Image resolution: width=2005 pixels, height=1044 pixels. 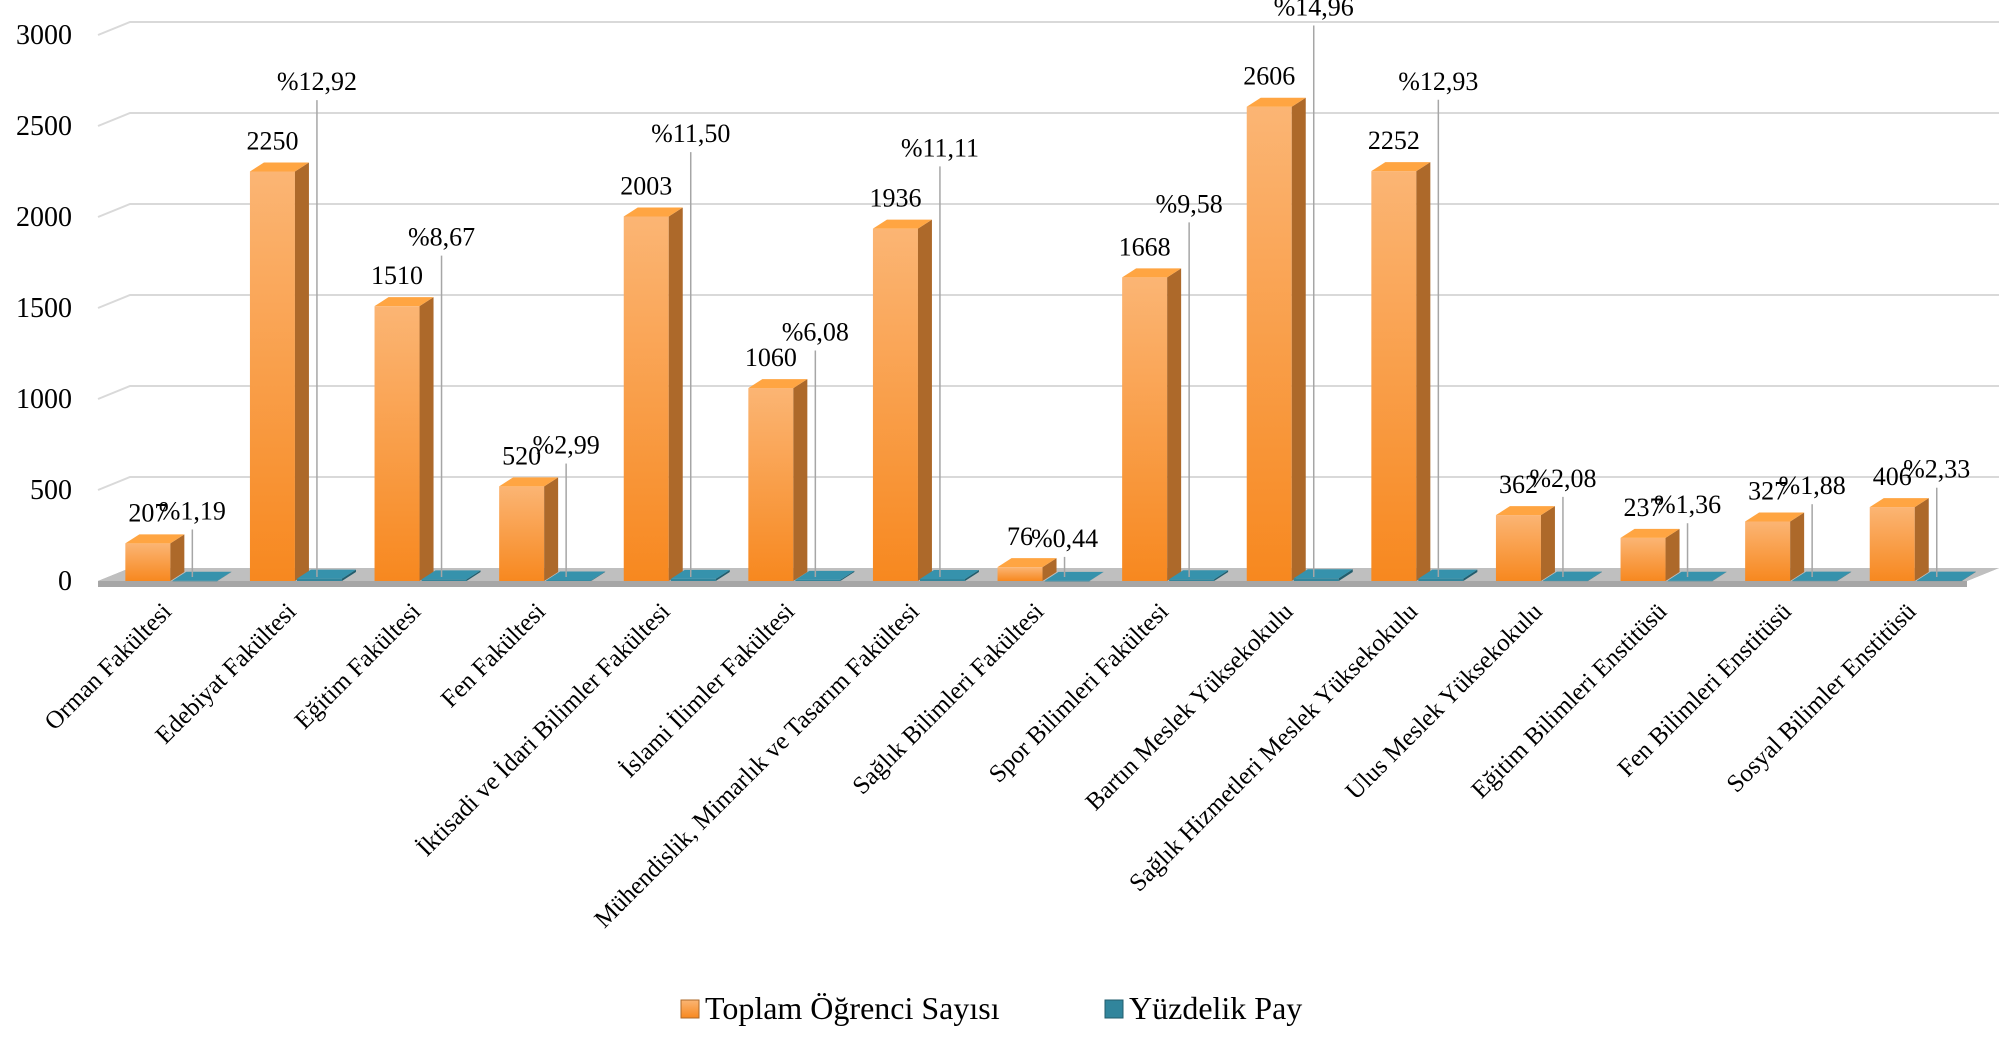 I want to click on value-label: 520, so click(x=521, y=455).